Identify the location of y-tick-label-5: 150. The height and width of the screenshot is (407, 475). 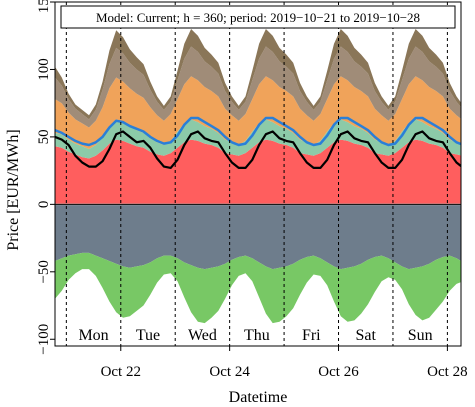
(44, 6).